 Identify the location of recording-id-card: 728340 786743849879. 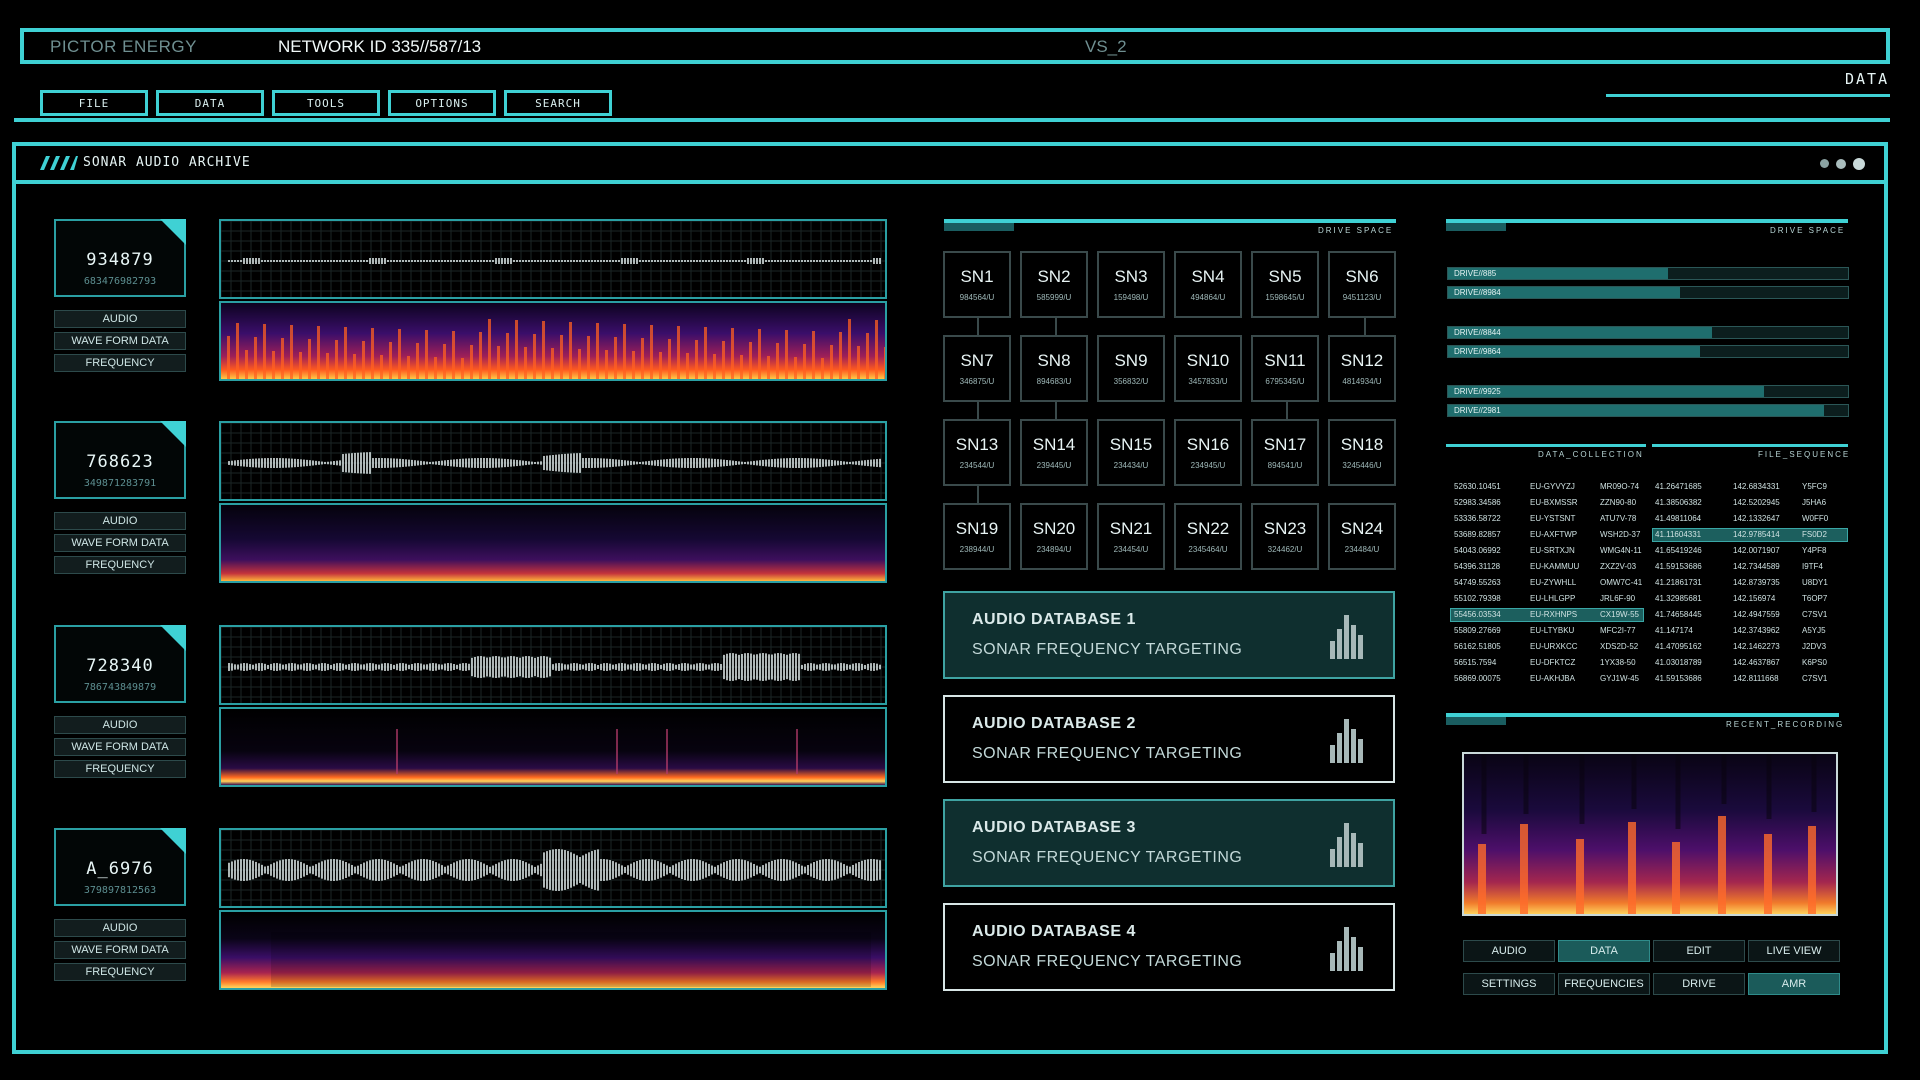
(120, 664).